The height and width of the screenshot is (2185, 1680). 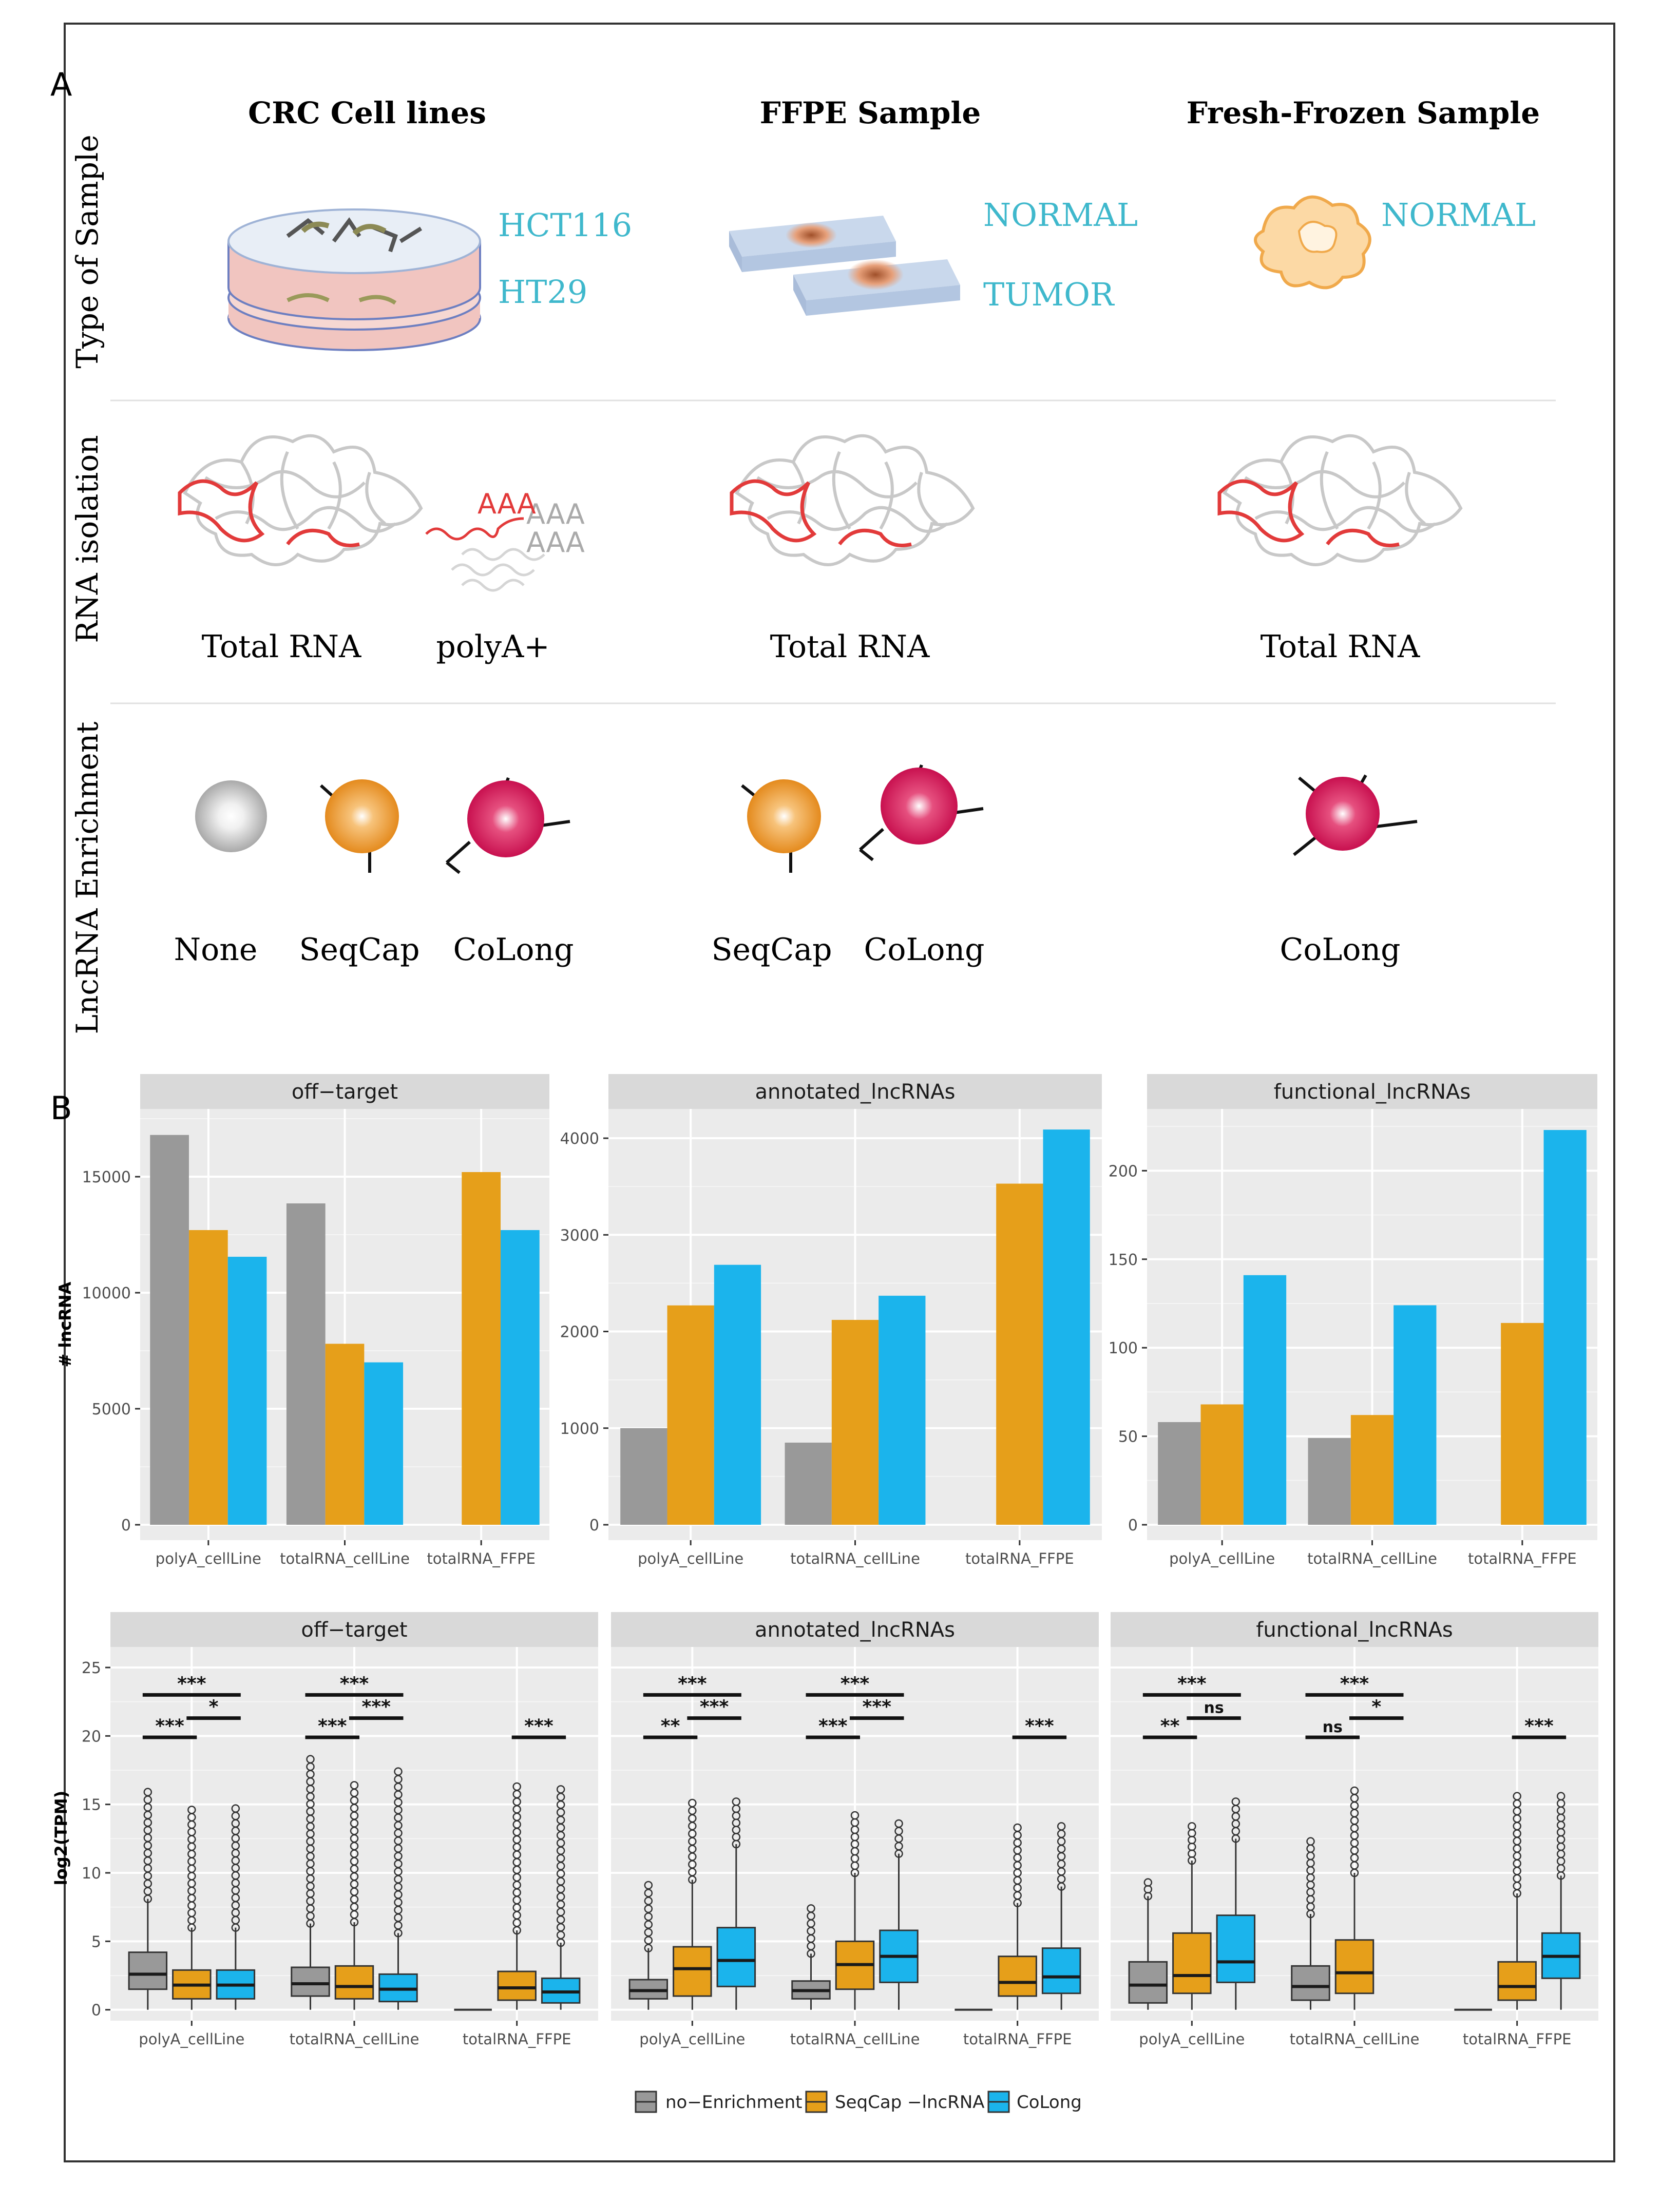 I want to click on ffpe-slide-icon, so click(x=845, y=266).